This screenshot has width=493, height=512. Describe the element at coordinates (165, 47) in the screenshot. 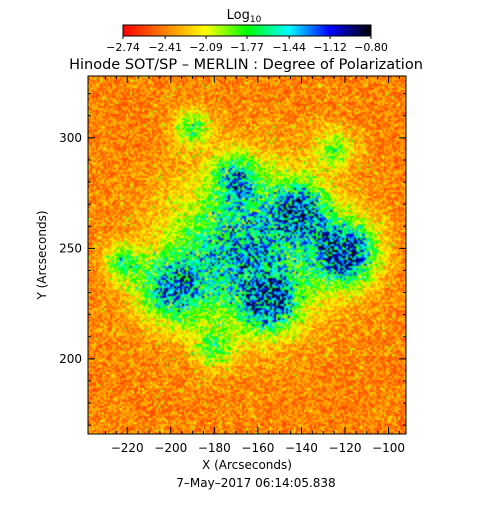

I see `colorbar-tick-label: −2.41` at that location.